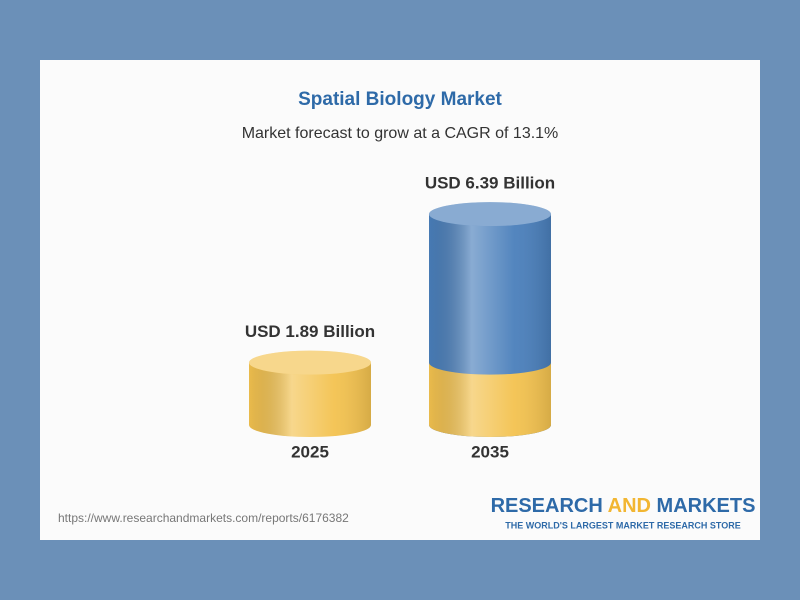 This screenshot has height=600, width=800. Describe the element at coordinates (400, 99) in the screenshot. I see `chart-title: Spatial Biology Market` at that location.